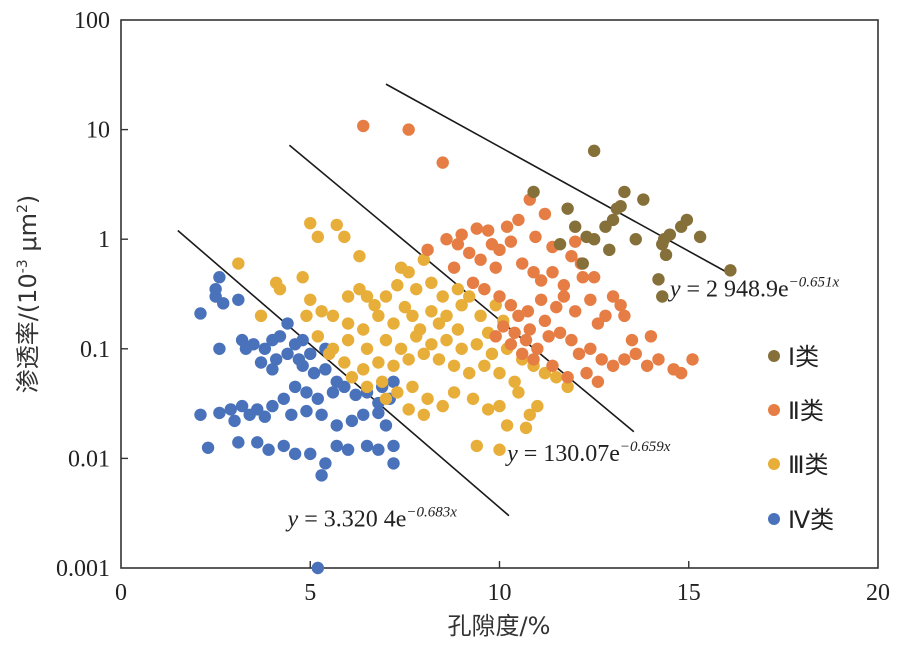  I want to click on legend-label: Ⅲ类, so click(808, 465).